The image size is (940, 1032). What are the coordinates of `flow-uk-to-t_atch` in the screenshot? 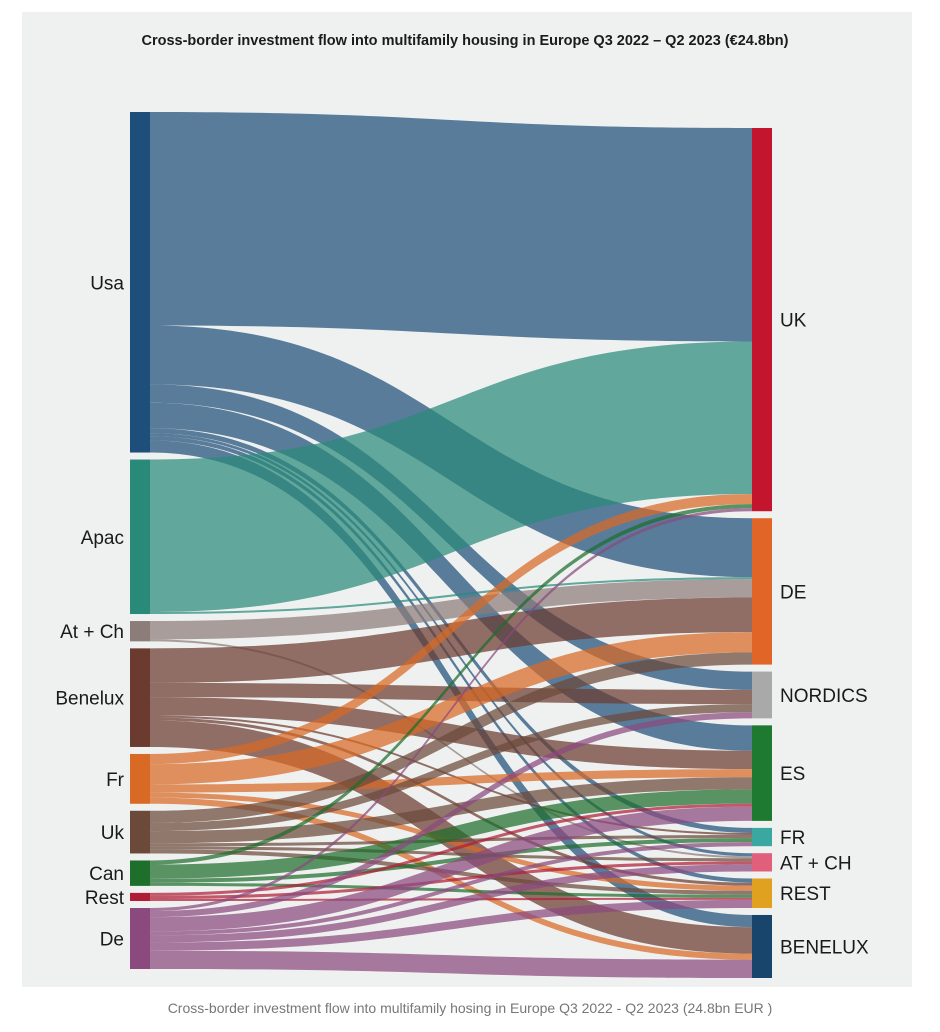 It's located at (451, 854).